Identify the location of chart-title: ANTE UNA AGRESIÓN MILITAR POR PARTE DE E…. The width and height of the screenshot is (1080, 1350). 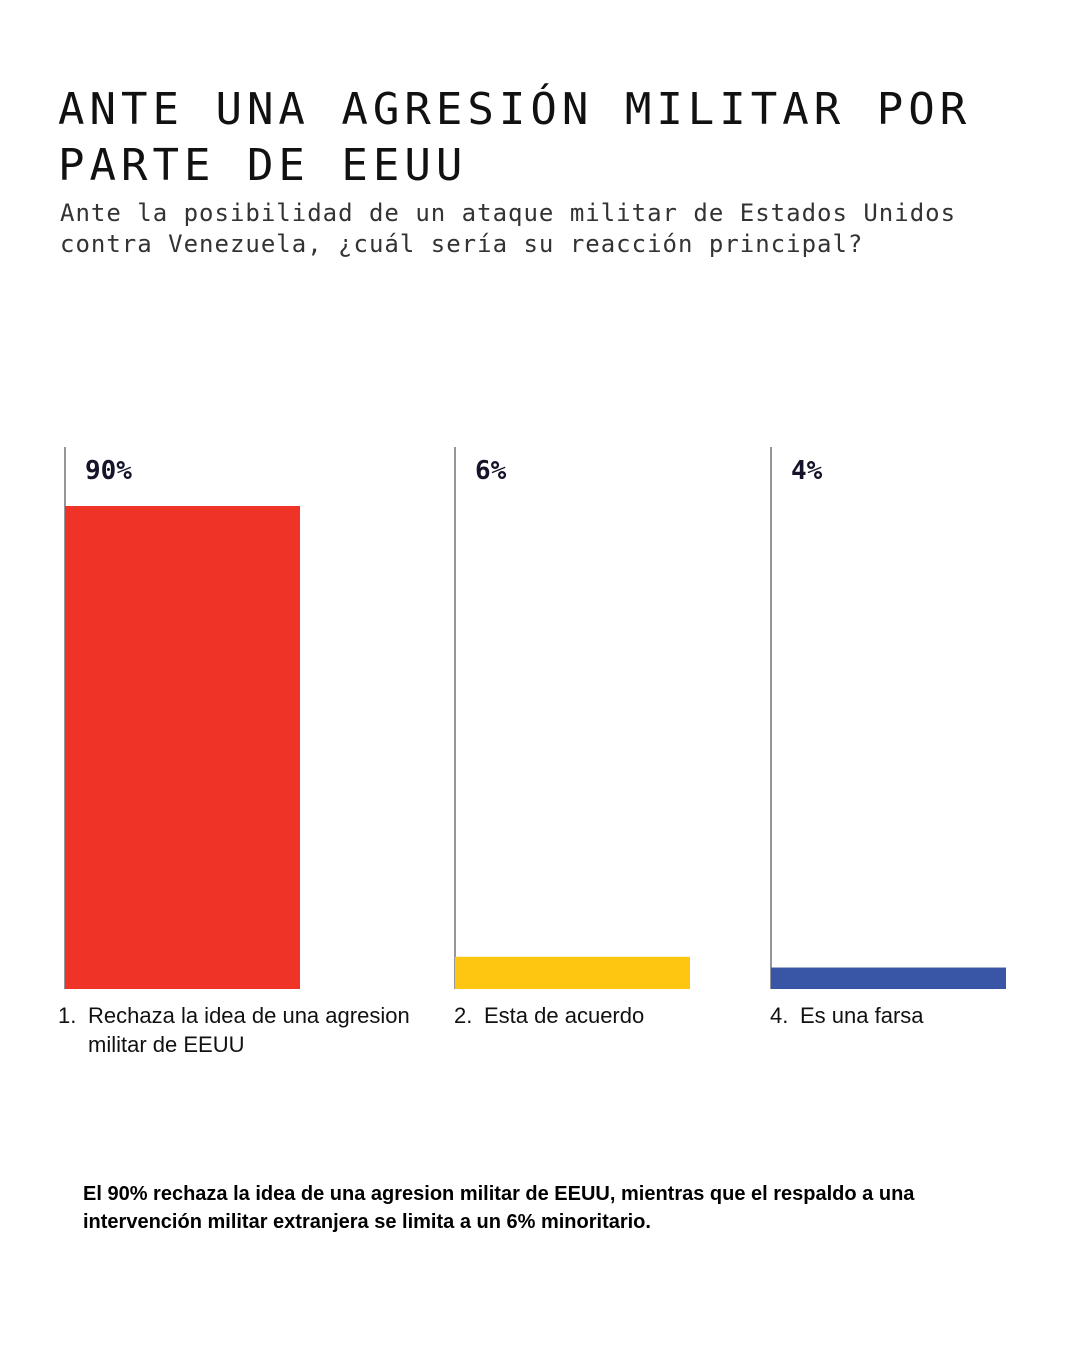
(515, 137).